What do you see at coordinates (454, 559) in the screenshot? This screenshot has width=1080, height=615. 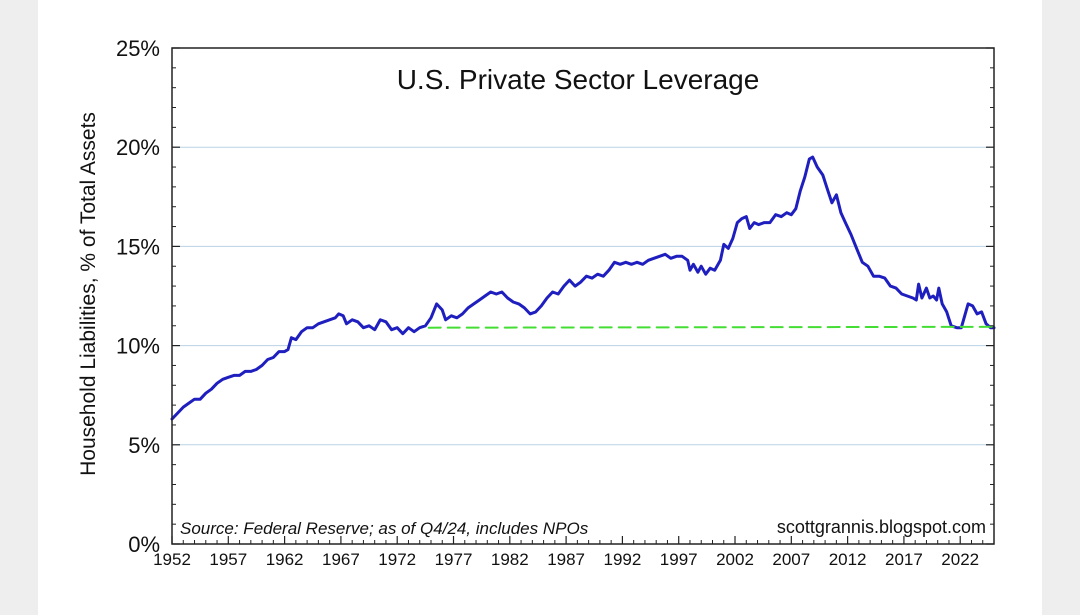 I see `x-tick-label: 1977` at bounding box center [454, 559].